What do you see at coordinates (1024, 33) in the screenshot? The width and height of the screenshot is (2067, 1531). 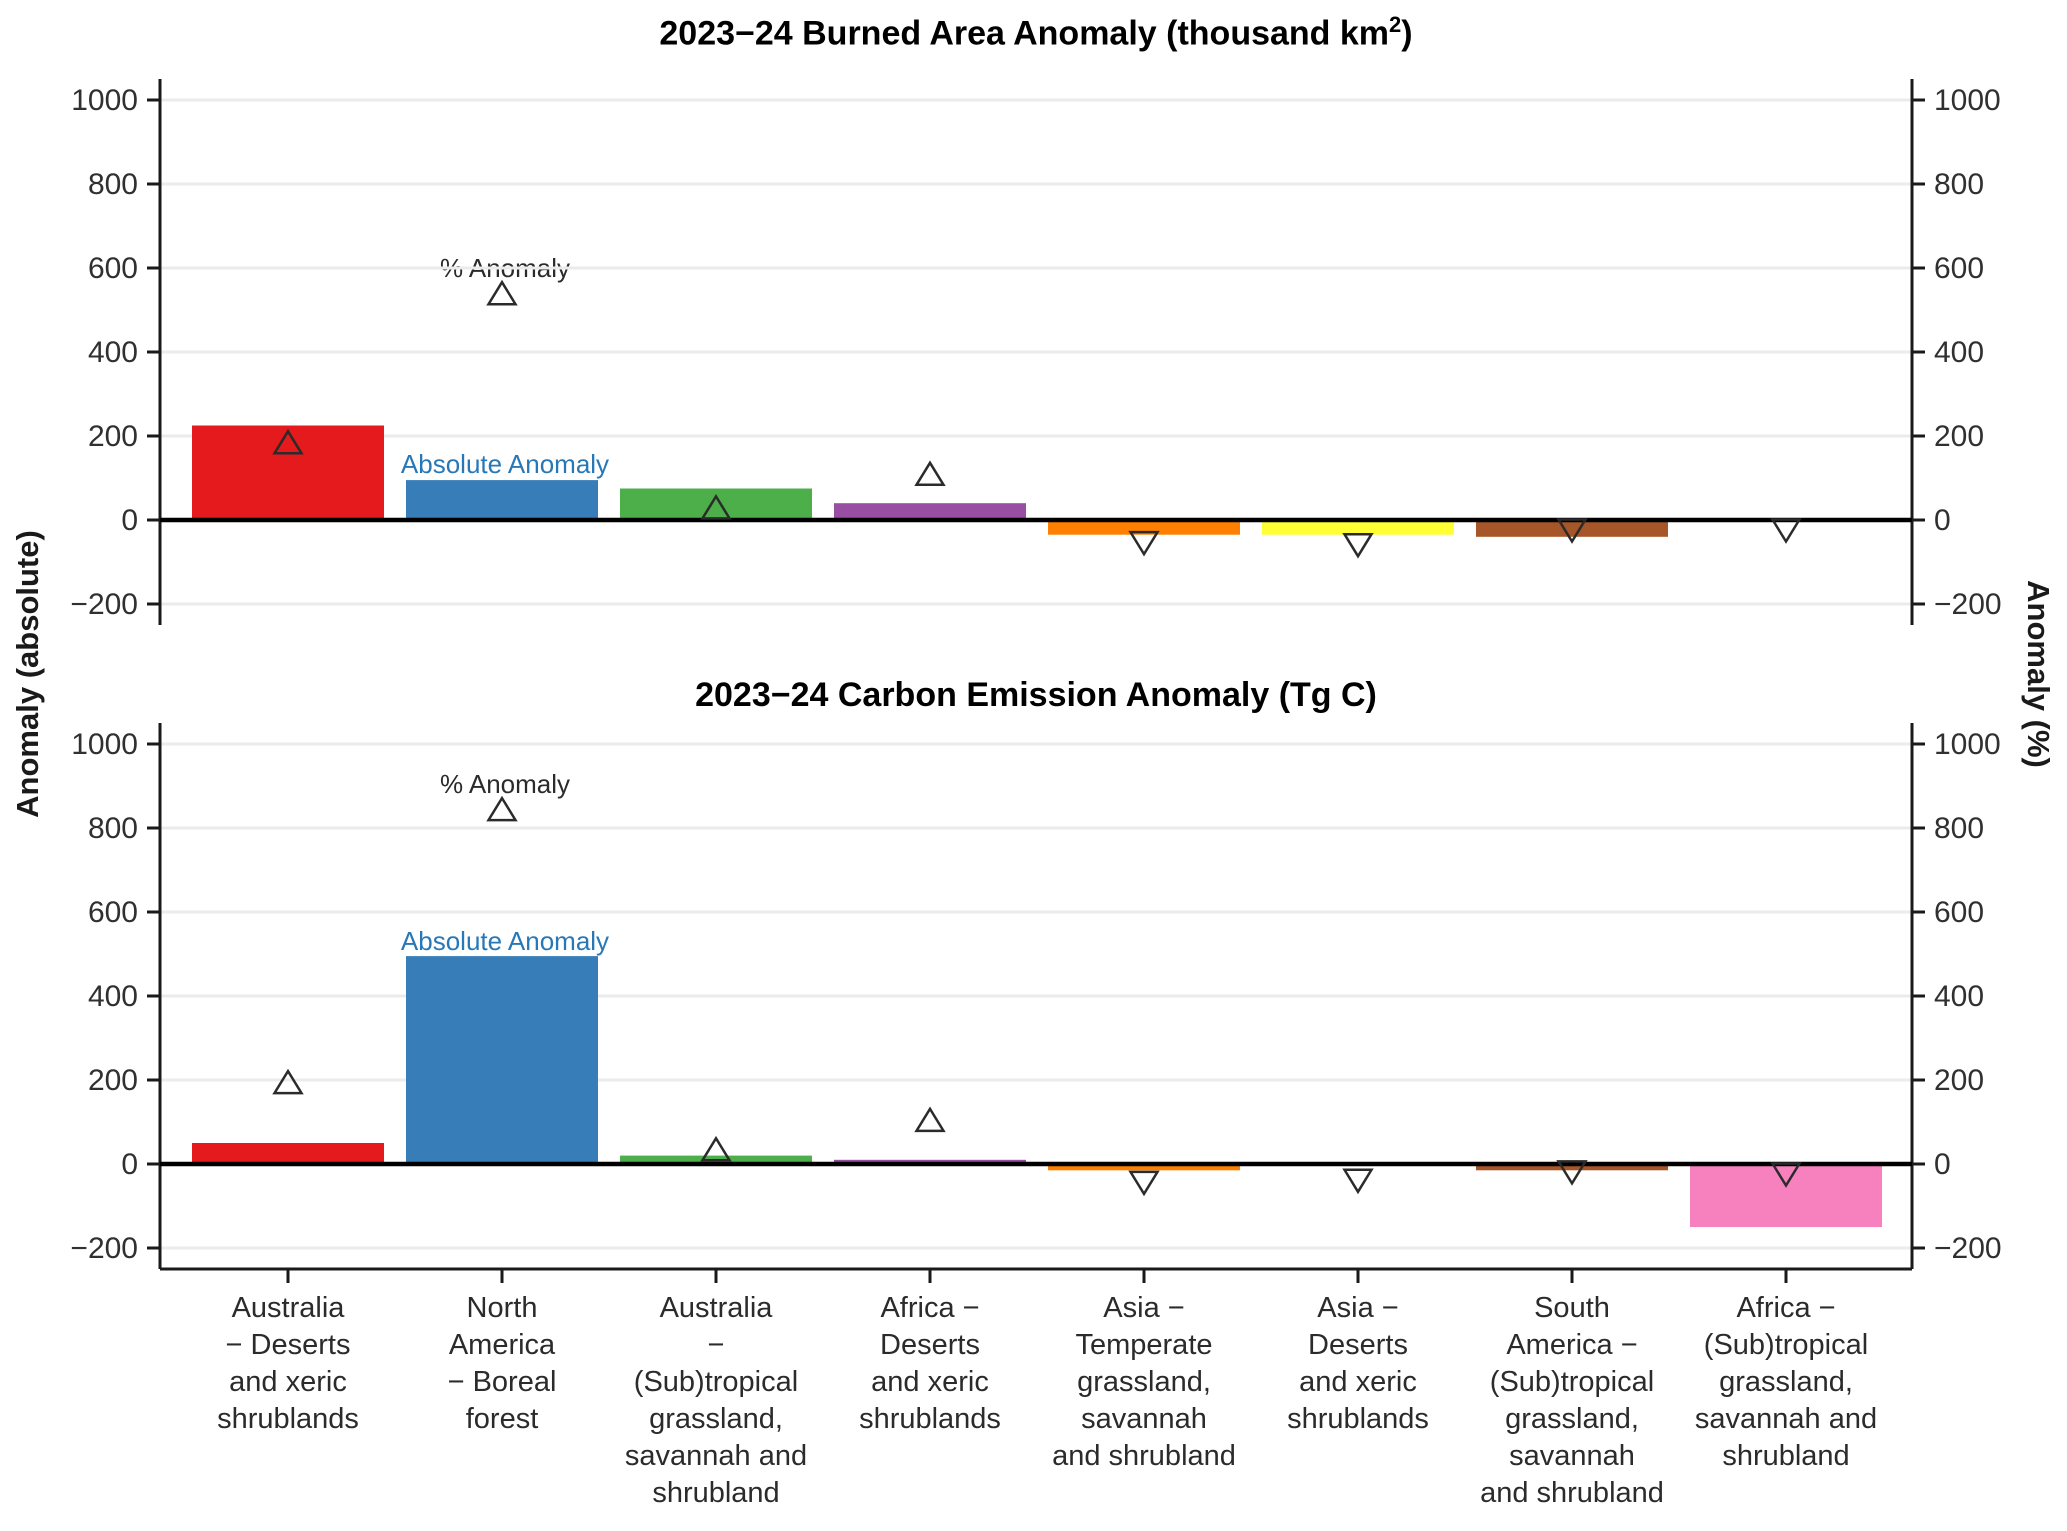 I see `title-text: 2023−24 Burned Area Anomaly (thousand km` at bounding box center [1024, 33].